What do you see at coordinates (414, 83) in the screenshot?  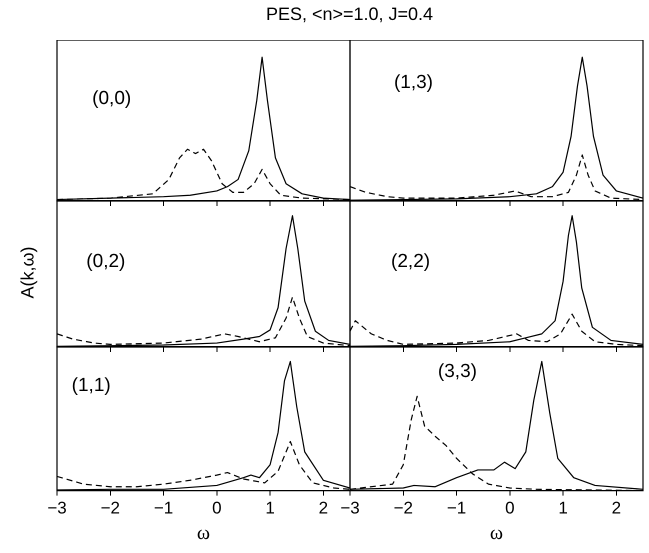 I see `annotation: (1,3)` at bounding box center [414, 83].